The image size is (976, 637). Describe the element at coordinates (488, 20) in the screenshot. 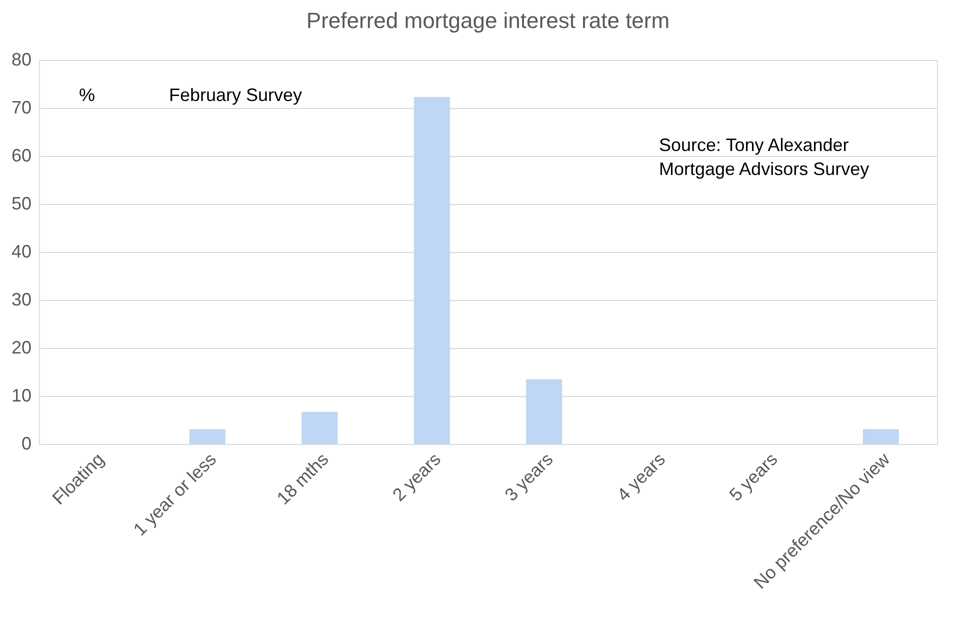

I see `chart-title: Preferred mortgage interest rate term` at that location.